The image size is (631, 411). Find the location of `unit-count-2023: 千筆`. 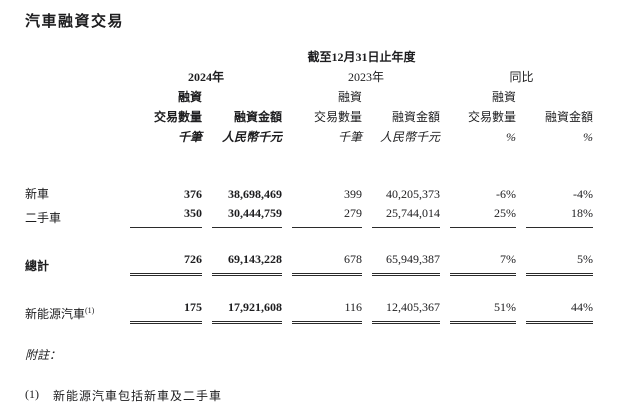

unit-count-2023: 千筆 is located at coordinates (349, 137).